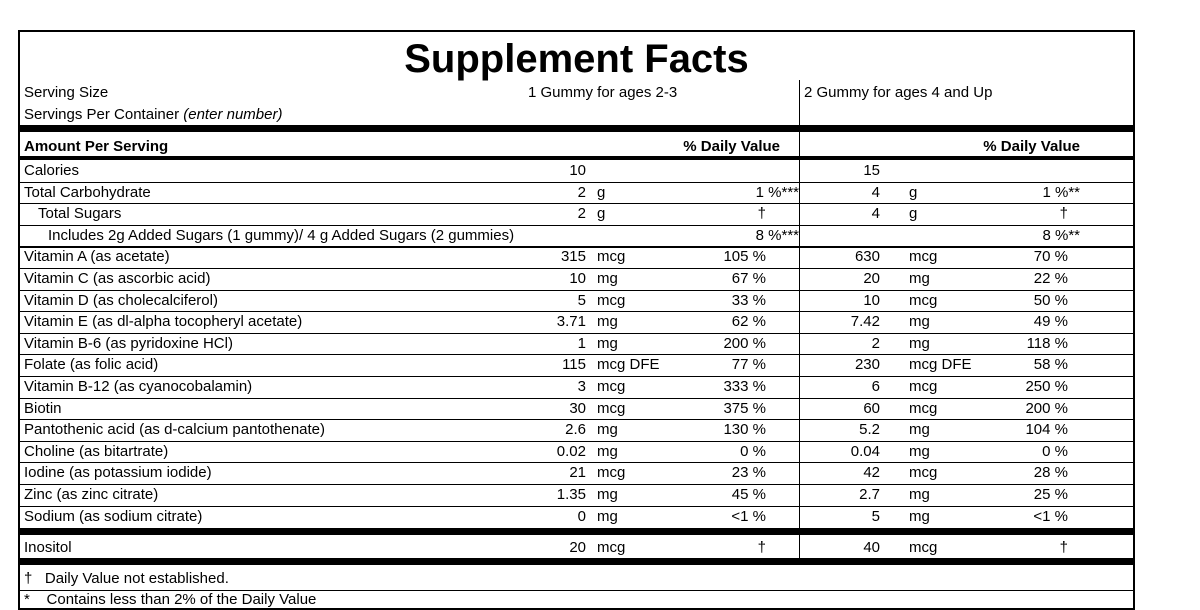  Describe the element at coordinates (611, 547) in the screenshot. I see `other-unit-col1: mcg` at that location.